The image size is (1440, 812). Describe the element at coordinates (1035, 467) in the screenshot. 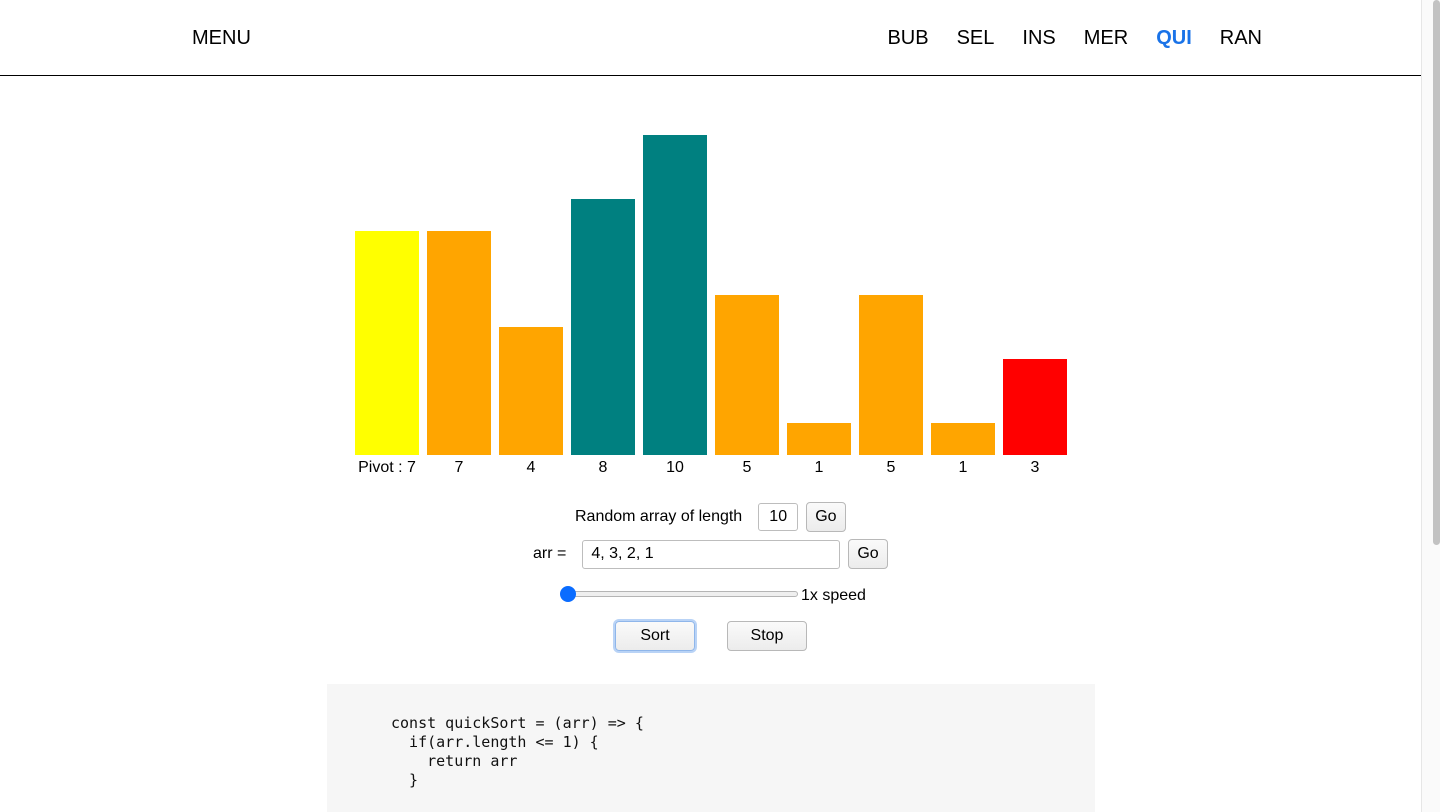

I see `bar-value-label: 3` at that location.